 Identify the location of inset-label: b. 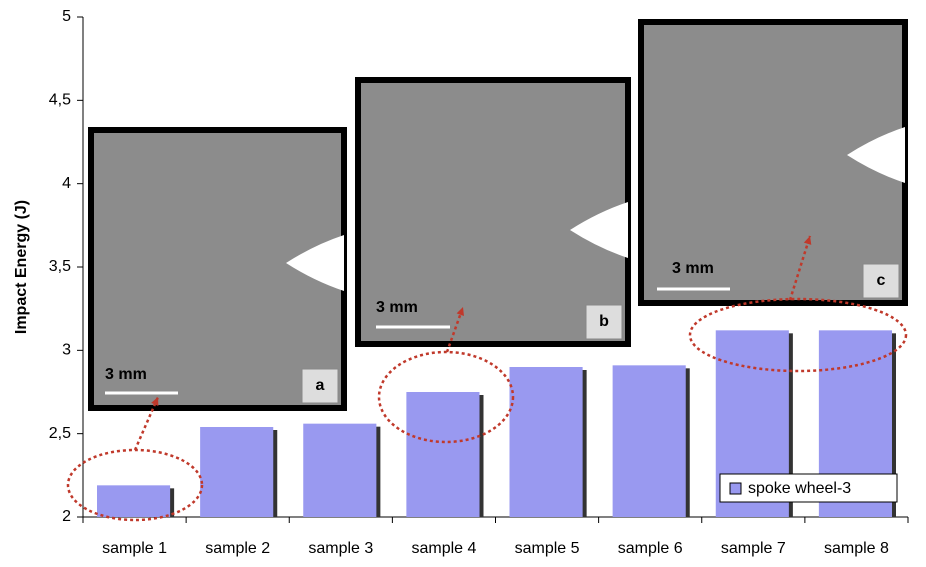
(604, 321).